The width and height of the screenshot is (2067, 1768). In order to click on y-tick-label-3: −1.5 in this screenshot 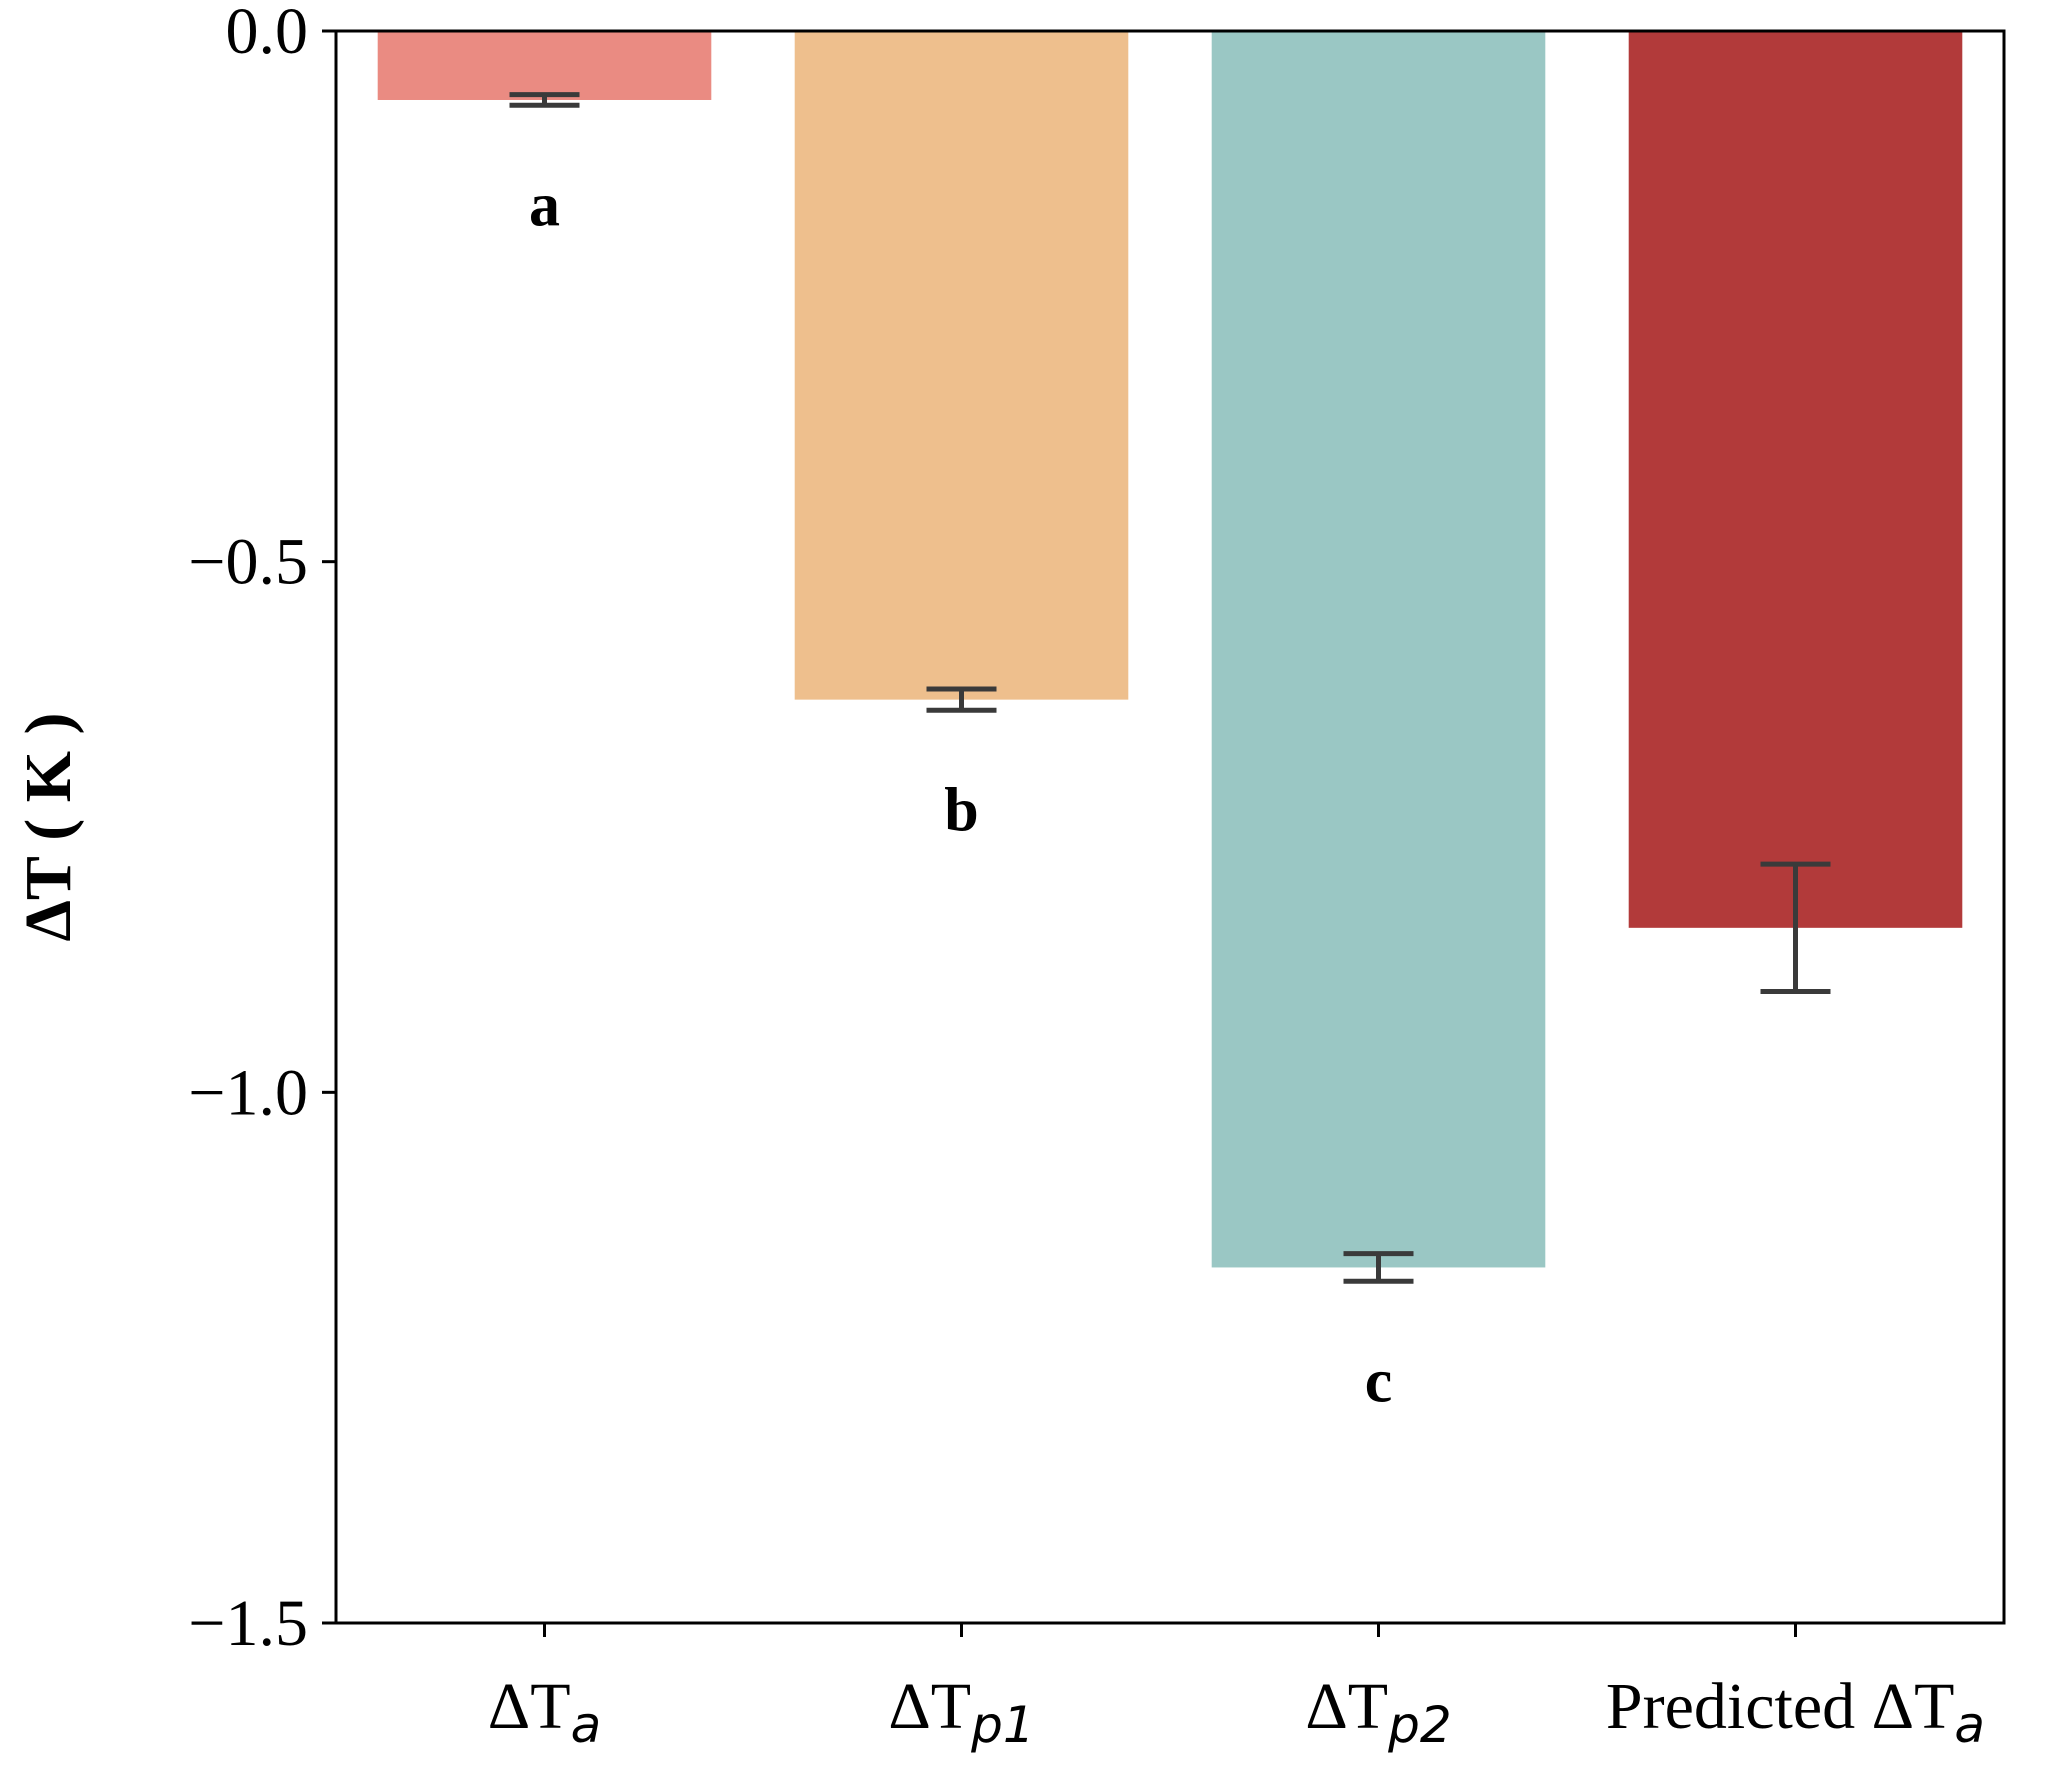, I will do `click(248, 1623)`.